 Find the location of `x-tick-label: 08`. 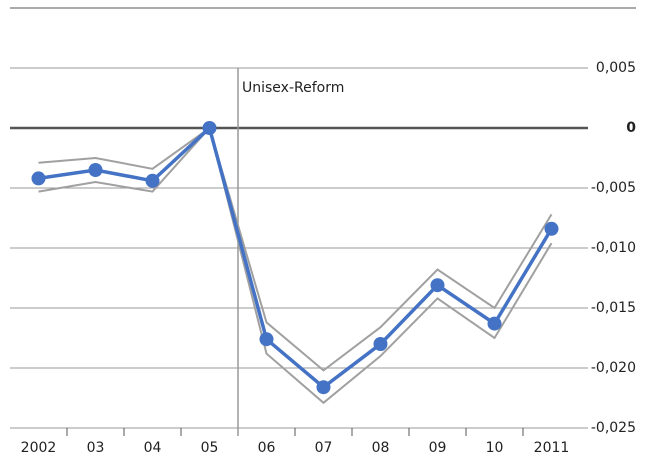

x-tick-label: 08 is located at coordinates (381, 448).